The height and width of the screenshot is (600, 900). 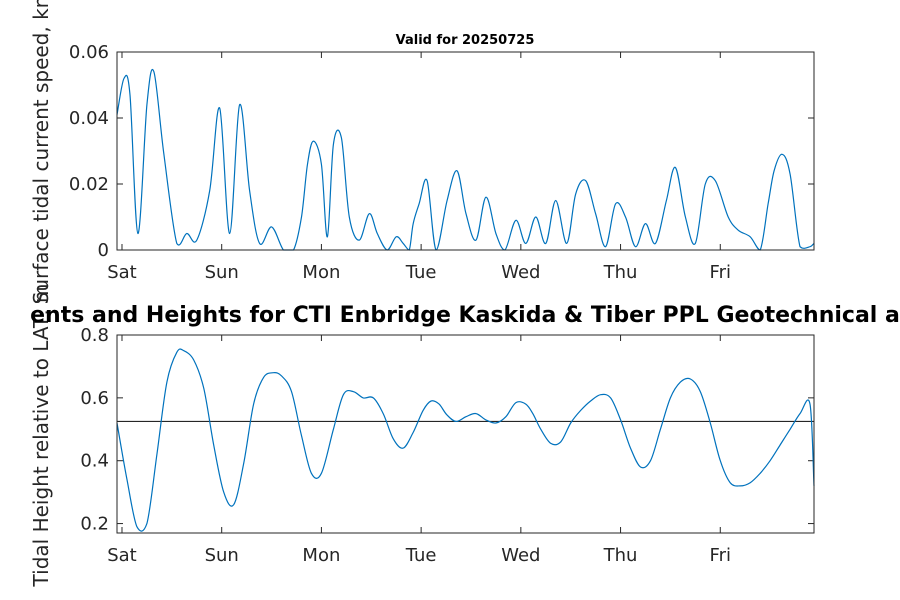 What do you see at coordinates (94, 398) in the screenshot?
I see `y-tick-label: 0.6` at bounding box center [94, 398].